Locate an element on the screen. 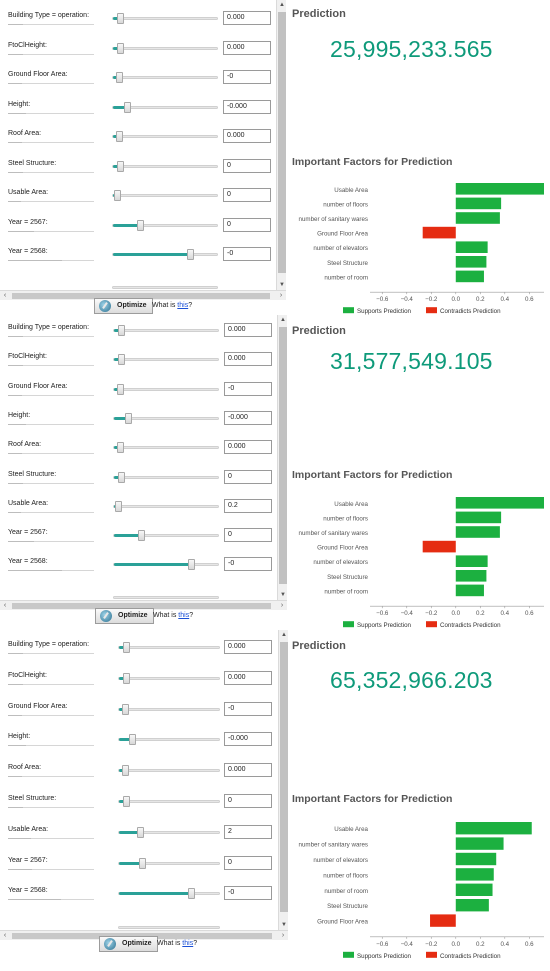 This screenshot has width=550, height=971. value-input: 2 is located at coordinates (248, 831).